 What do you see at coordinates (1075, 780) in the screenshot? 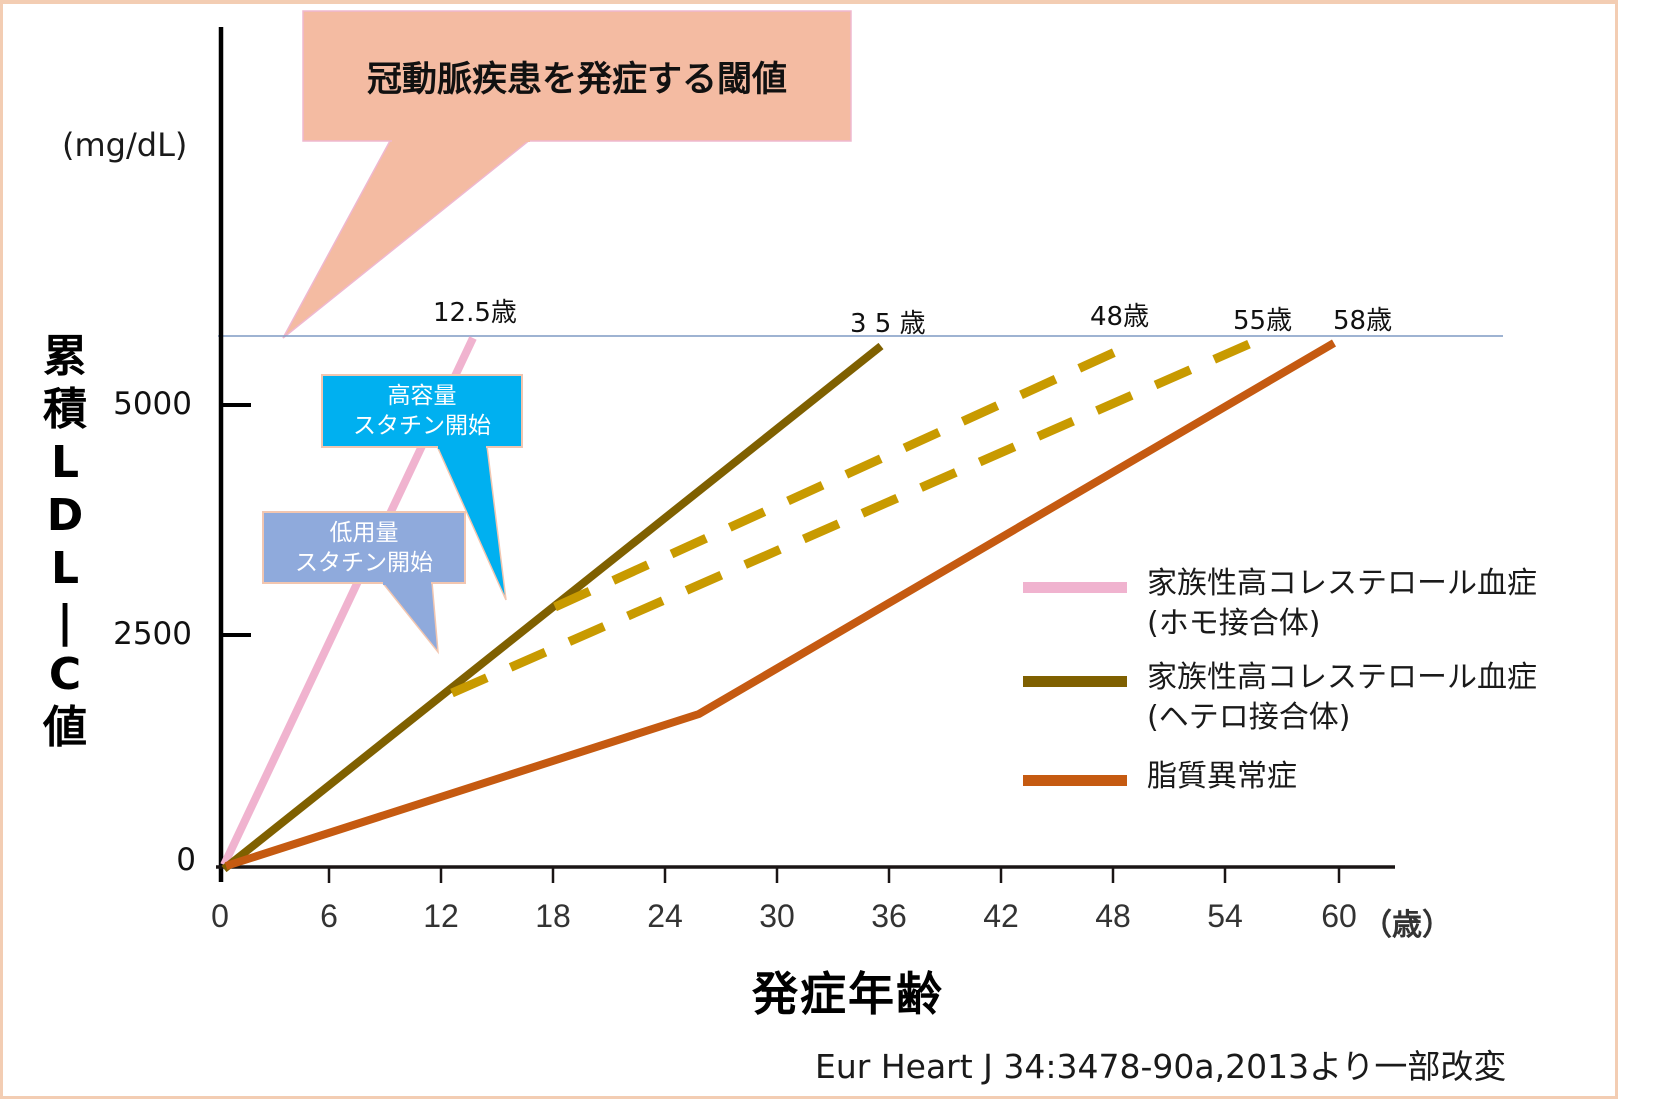
I see `legend-swatch-orange` at bounding box center [1075, 780].